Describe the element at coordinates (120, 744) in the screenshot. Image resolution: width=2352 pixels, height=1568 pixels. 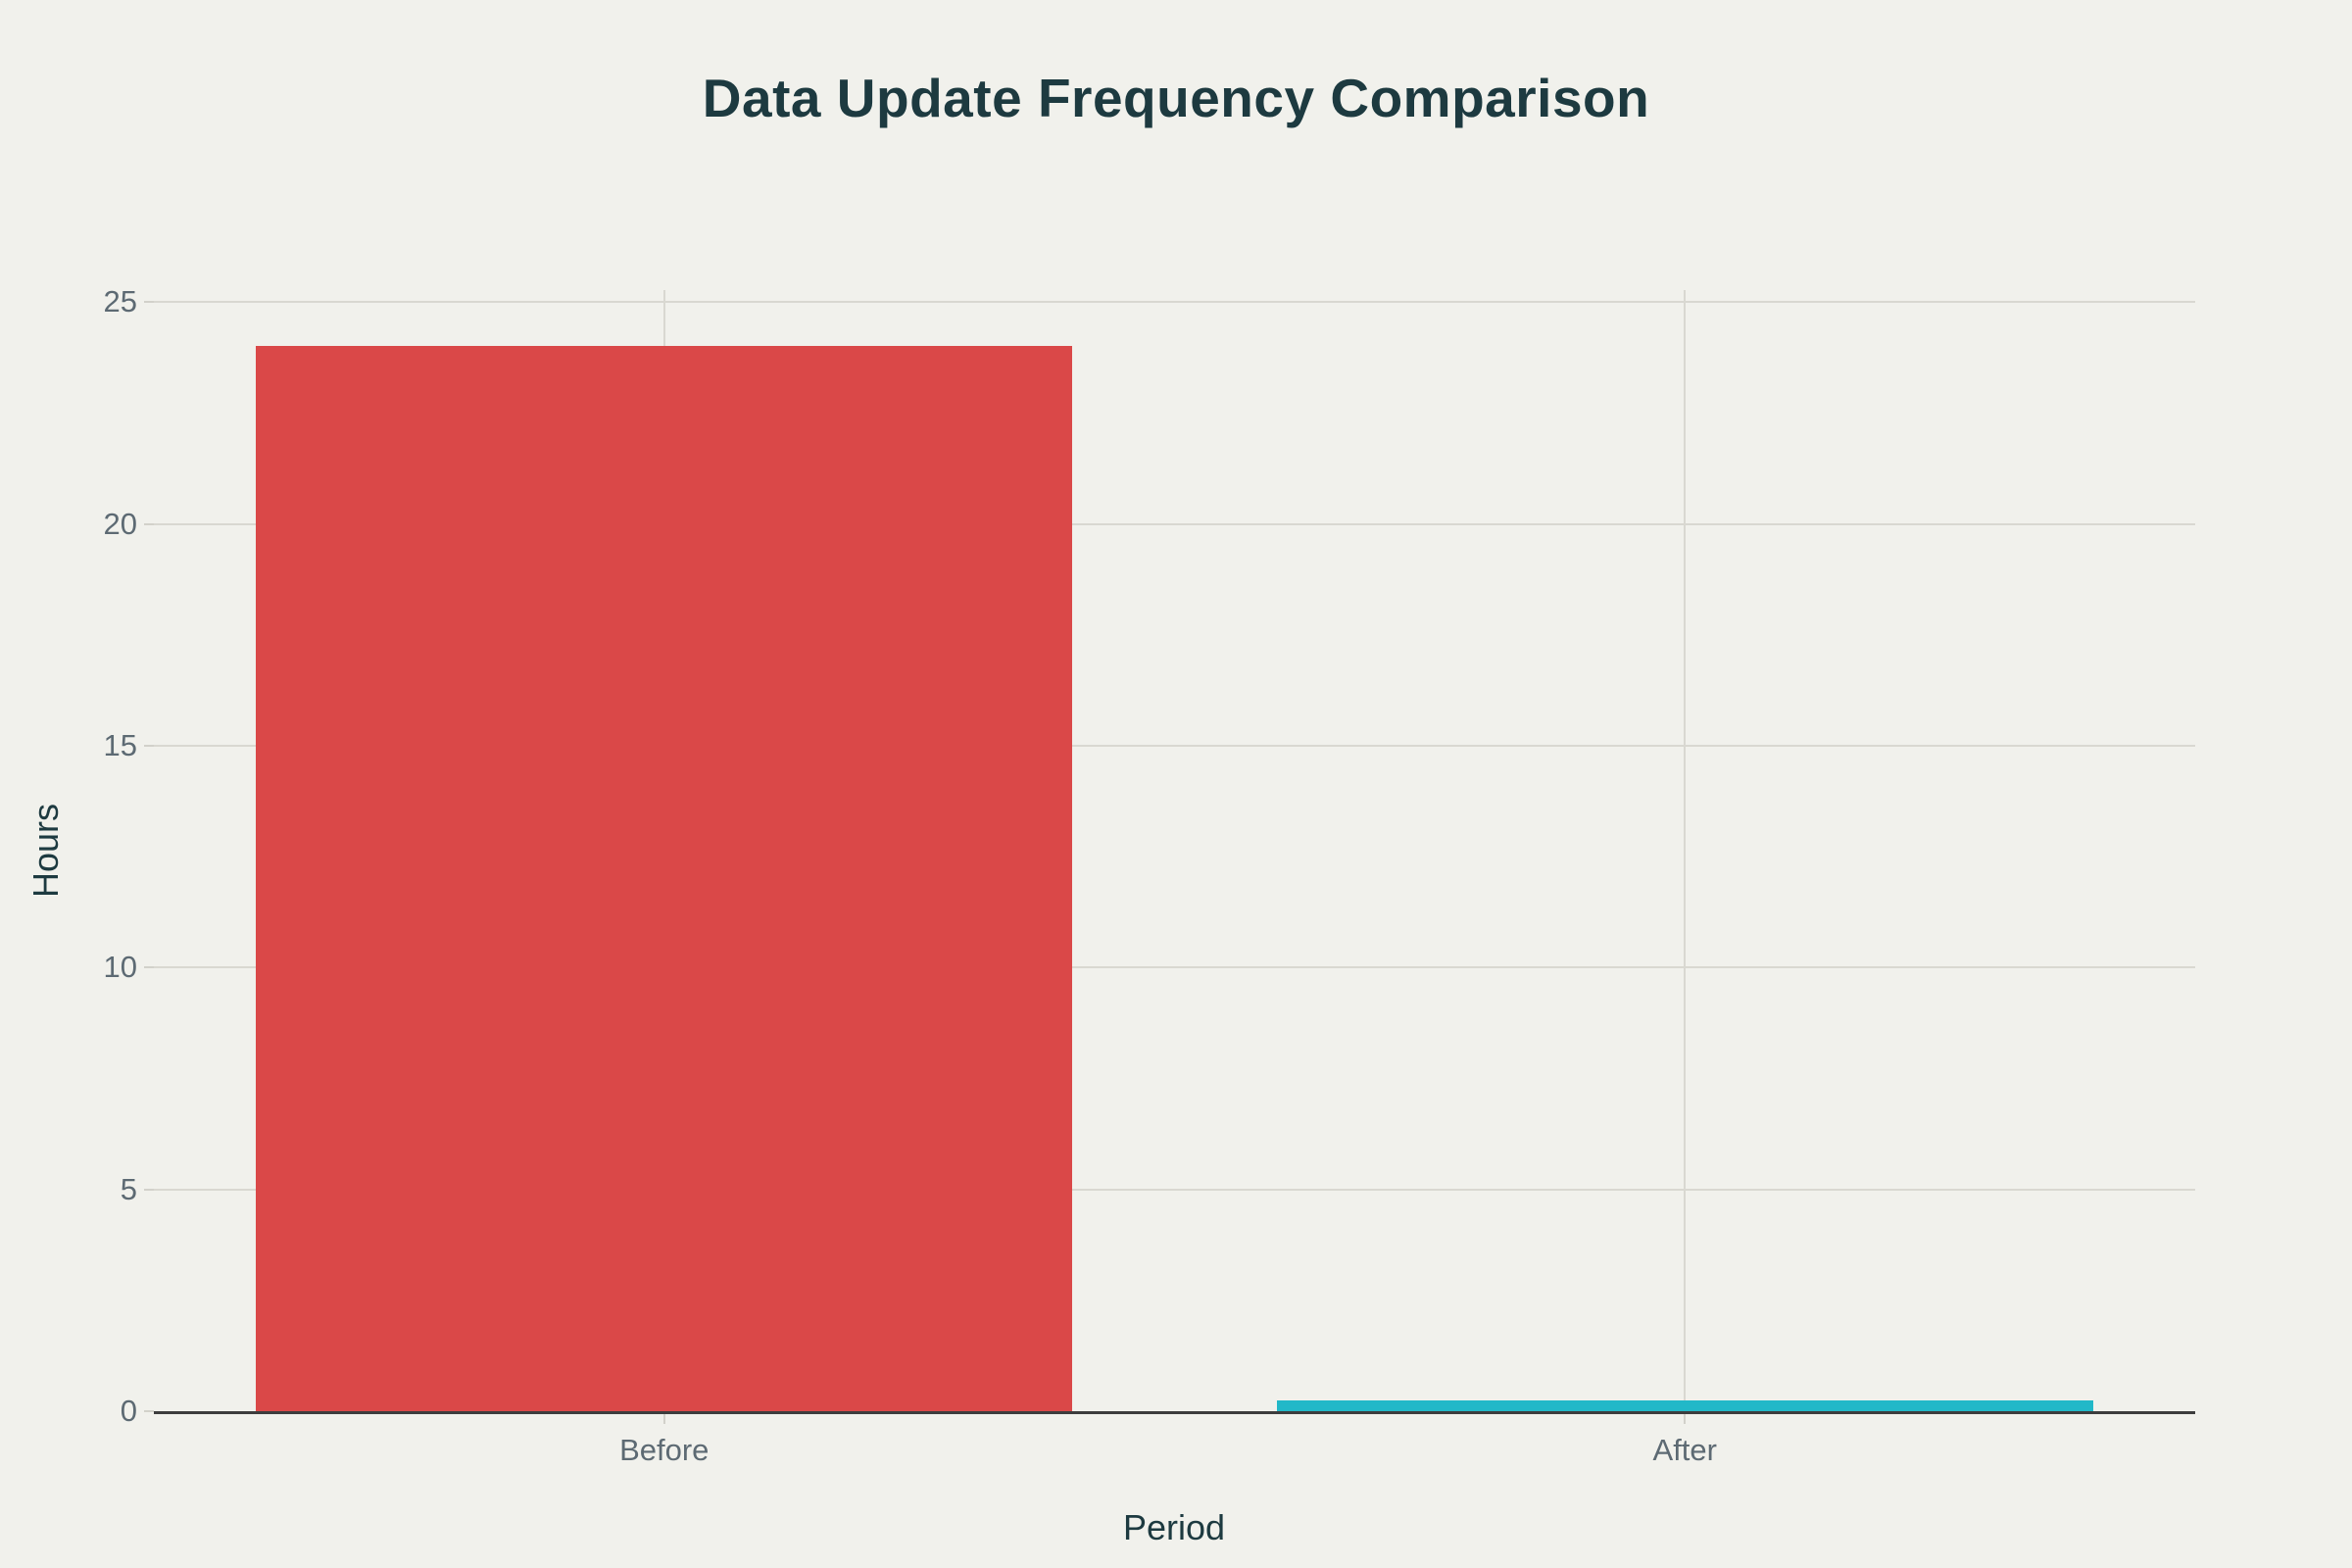
I see `y-tick-label: 15` at that location.